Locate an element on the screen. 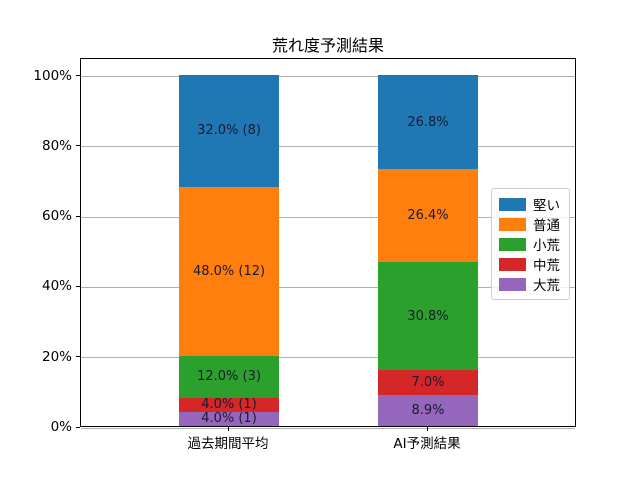 The width and height of the screenshot is (640, 480). bar-segment-label: 12.0% (3) is located at coordinates (229, 377).